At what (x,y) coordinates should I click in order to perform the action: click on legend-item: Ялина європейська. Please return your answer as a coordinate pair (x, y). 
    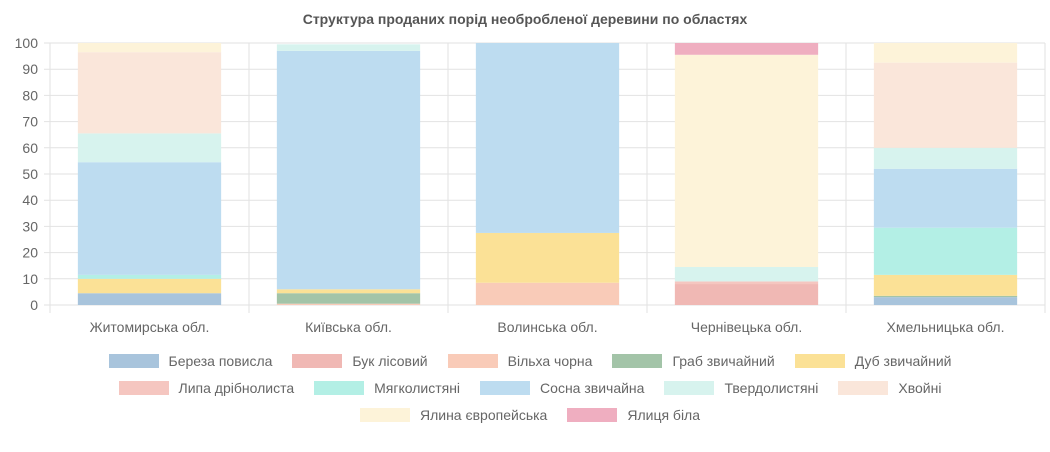
    Looking at the image, I should click on (453, 415).